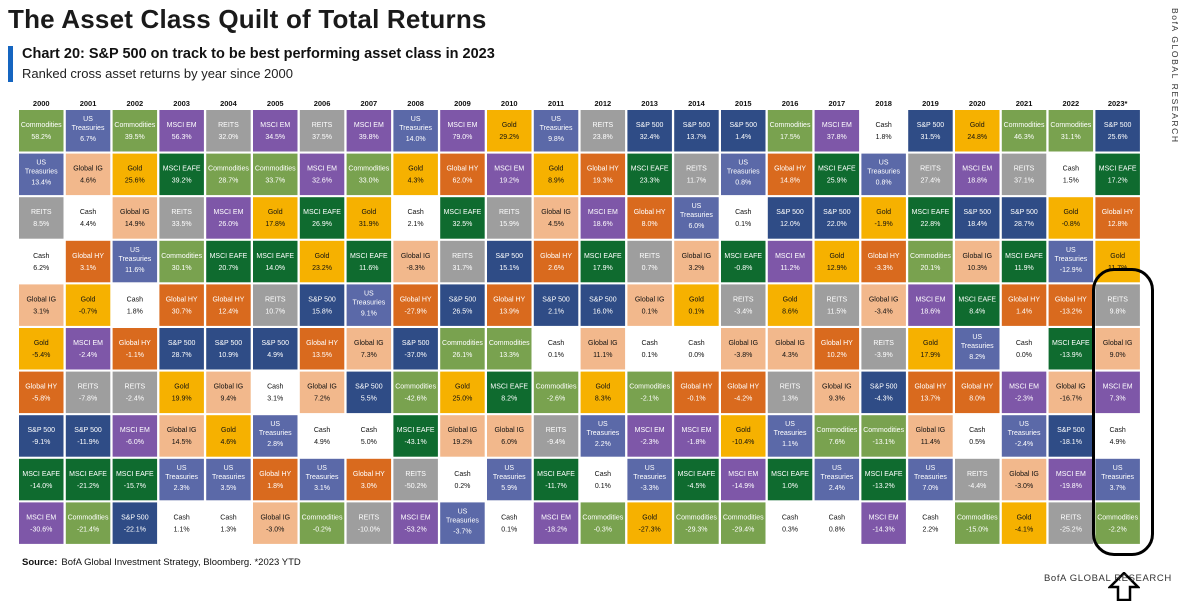 The image size is (1200, 601). Describe the element at coordinates (275, 131) in the screenshot. I see `quilt-cell: MSCI EM 34.5%` at that location.